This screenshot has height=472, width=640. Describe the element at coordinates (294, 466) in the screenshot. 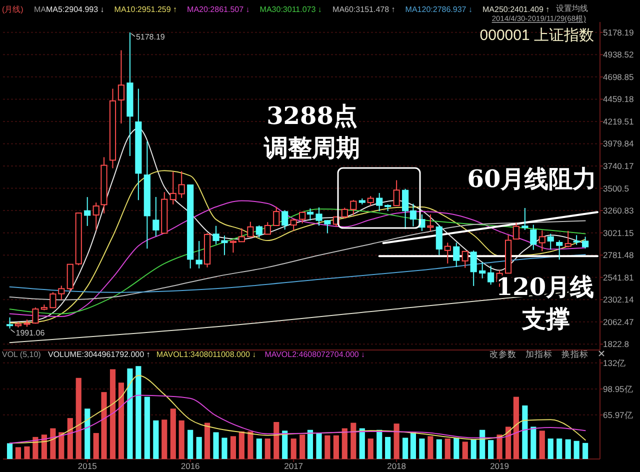

I see `x-tick-label: 2017` at that location.